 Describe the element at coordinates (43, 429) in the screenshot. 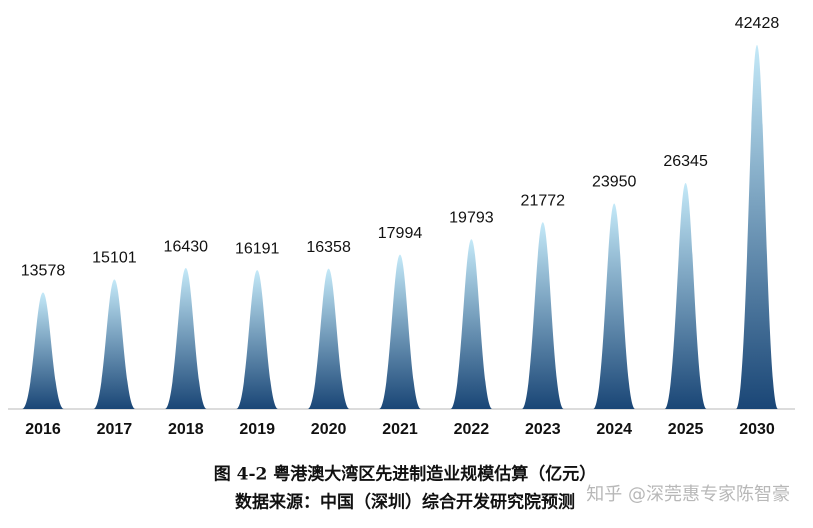

I see `x-tick-label: 2016` at that location.